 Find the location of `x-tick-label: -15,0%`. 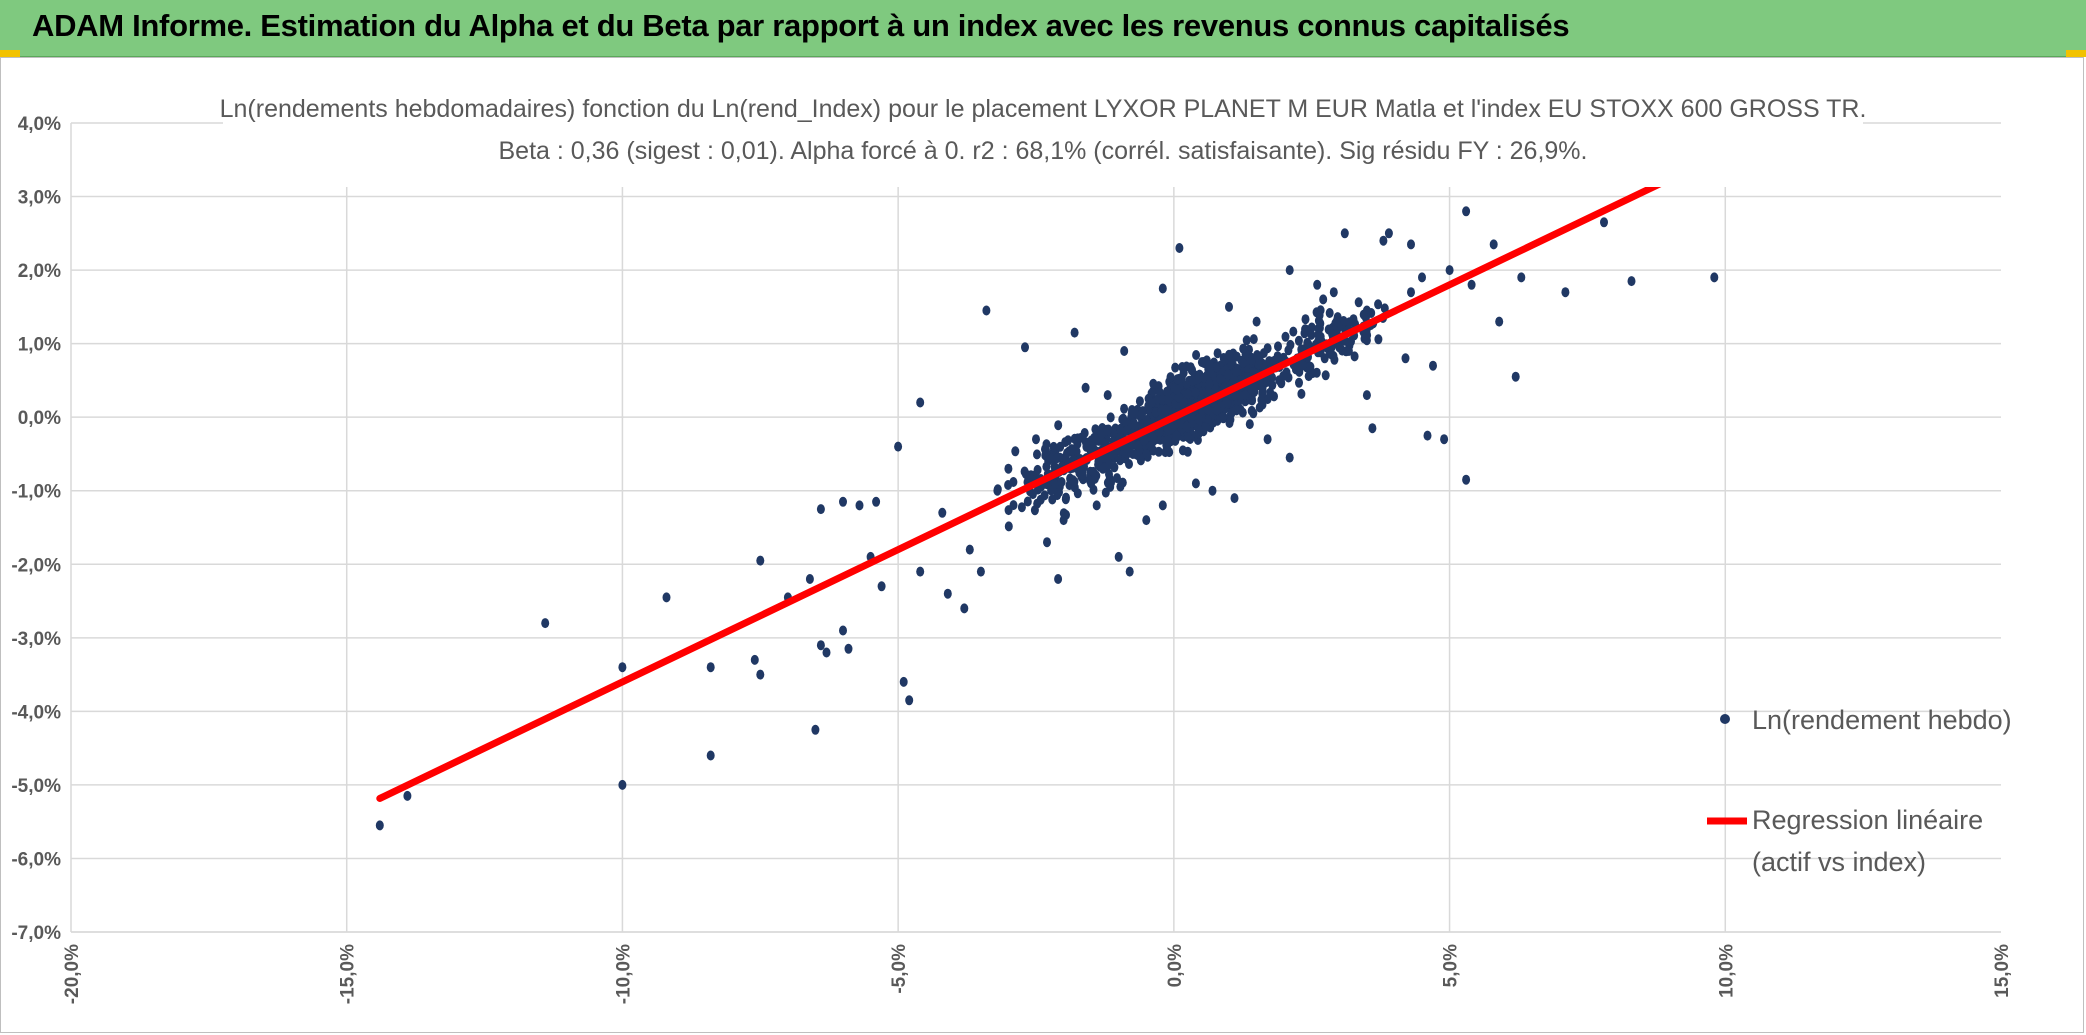

x-tick-label: -15,0% is located at coordinates (348, 974).